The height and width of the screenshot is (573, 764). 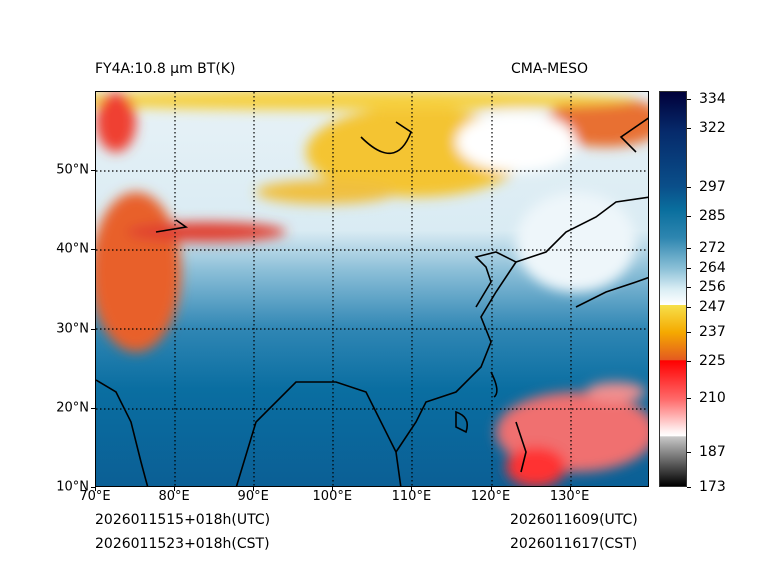 I want to click on valid-time-cst: 2026011617(CST), so click(x=574, y=544).